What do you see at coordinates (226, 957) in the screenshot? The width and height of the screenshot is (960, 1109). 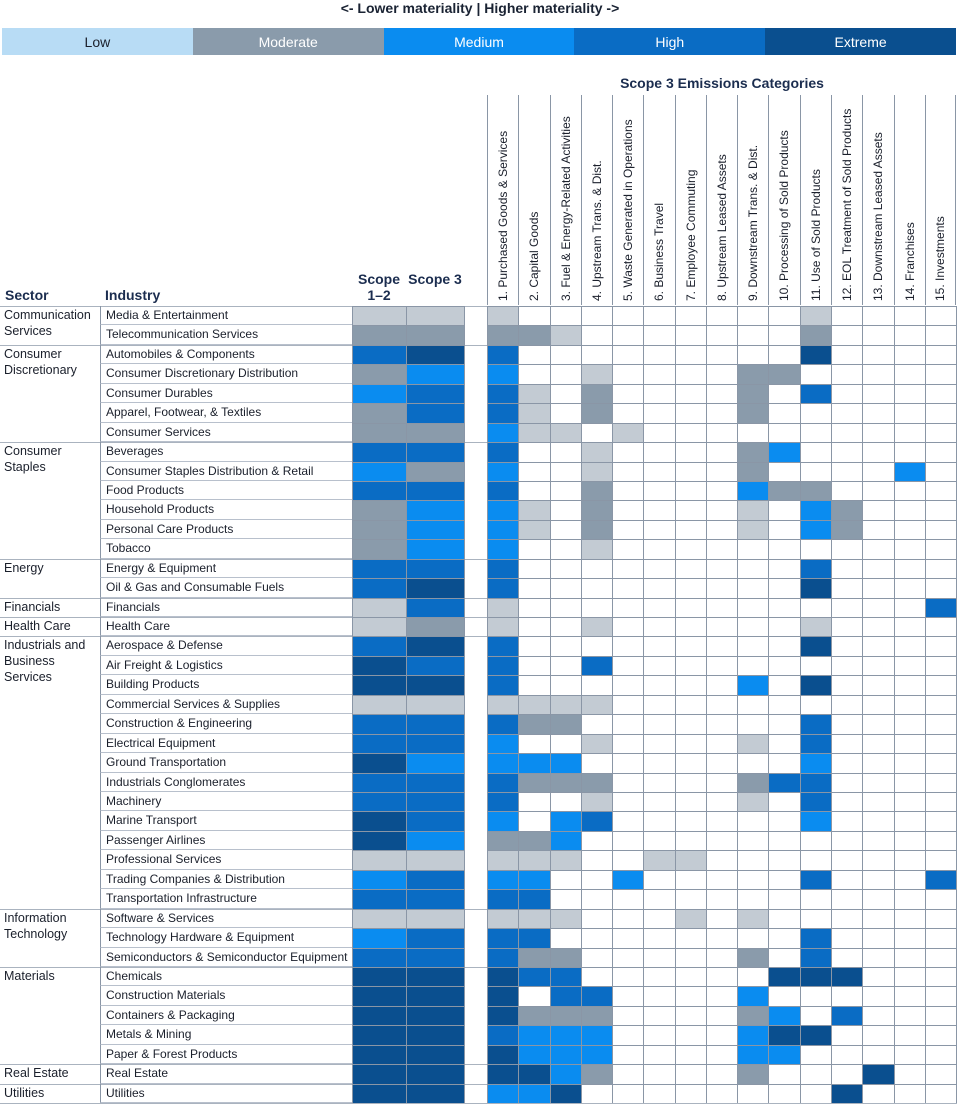 I see `industry-label: Semiconductors & Semiconductor Equipment` at bounding box center [226, 957].